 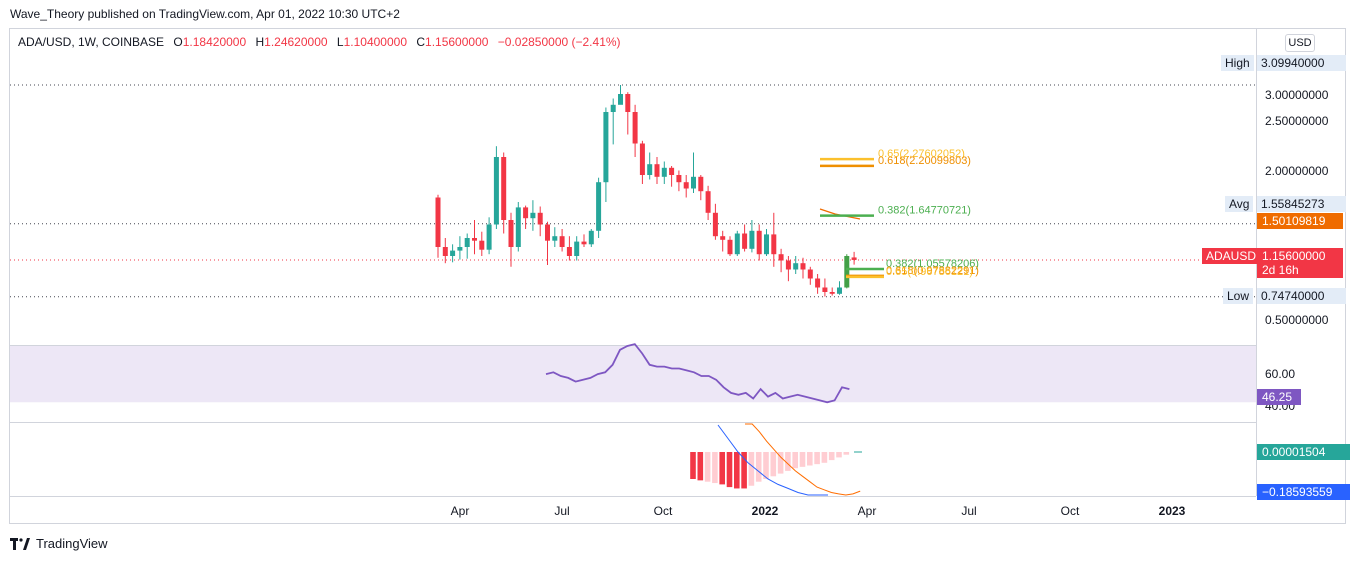 What do you see at coordinates (921, 154) in the screenshot?
I see `fibonacci-level-label: 0.65(2.27602052)` at bounding box center [921, 154].